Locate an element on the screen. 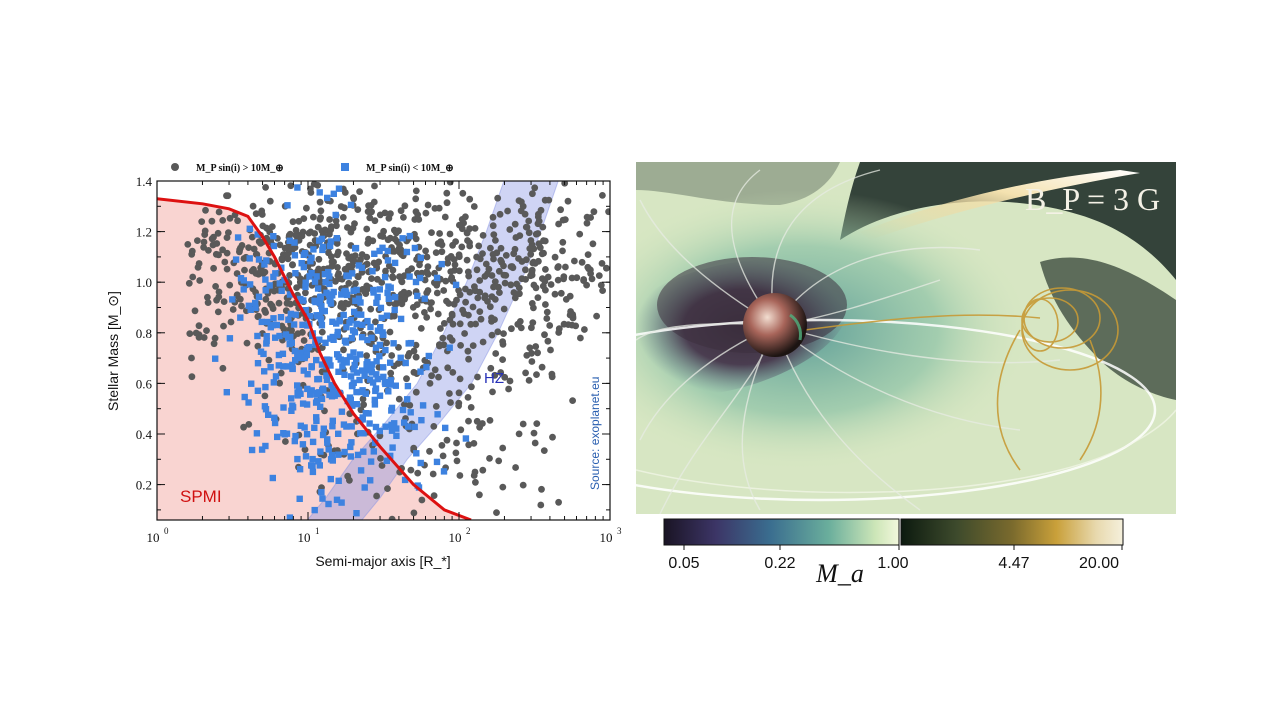 Image resolution: width=1273 pixels, height=718 pixels. colorbar-tick-label: 20.00 is located at coordinates (1099, 563).